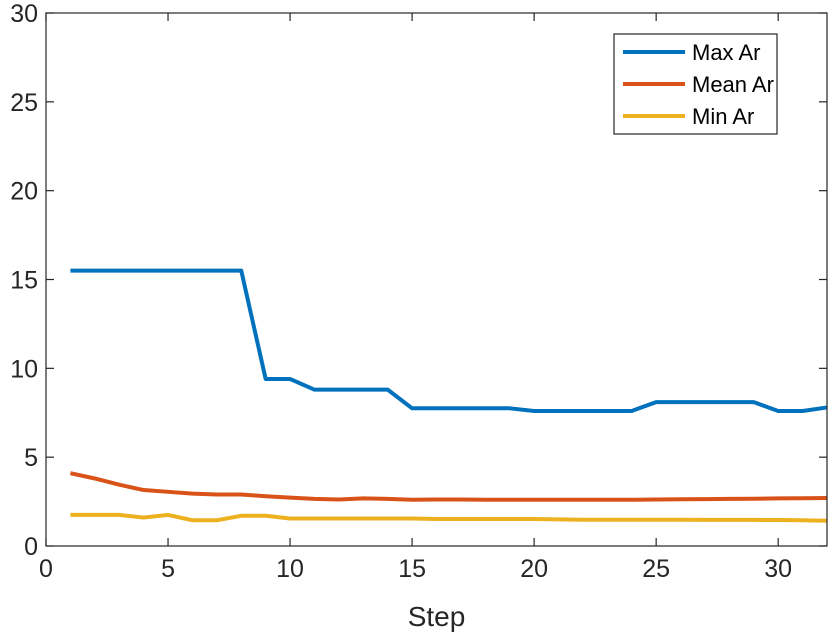 This screenshot has width=830, height=635. I want to click on x-tick-label: 25, so click(656, 569).